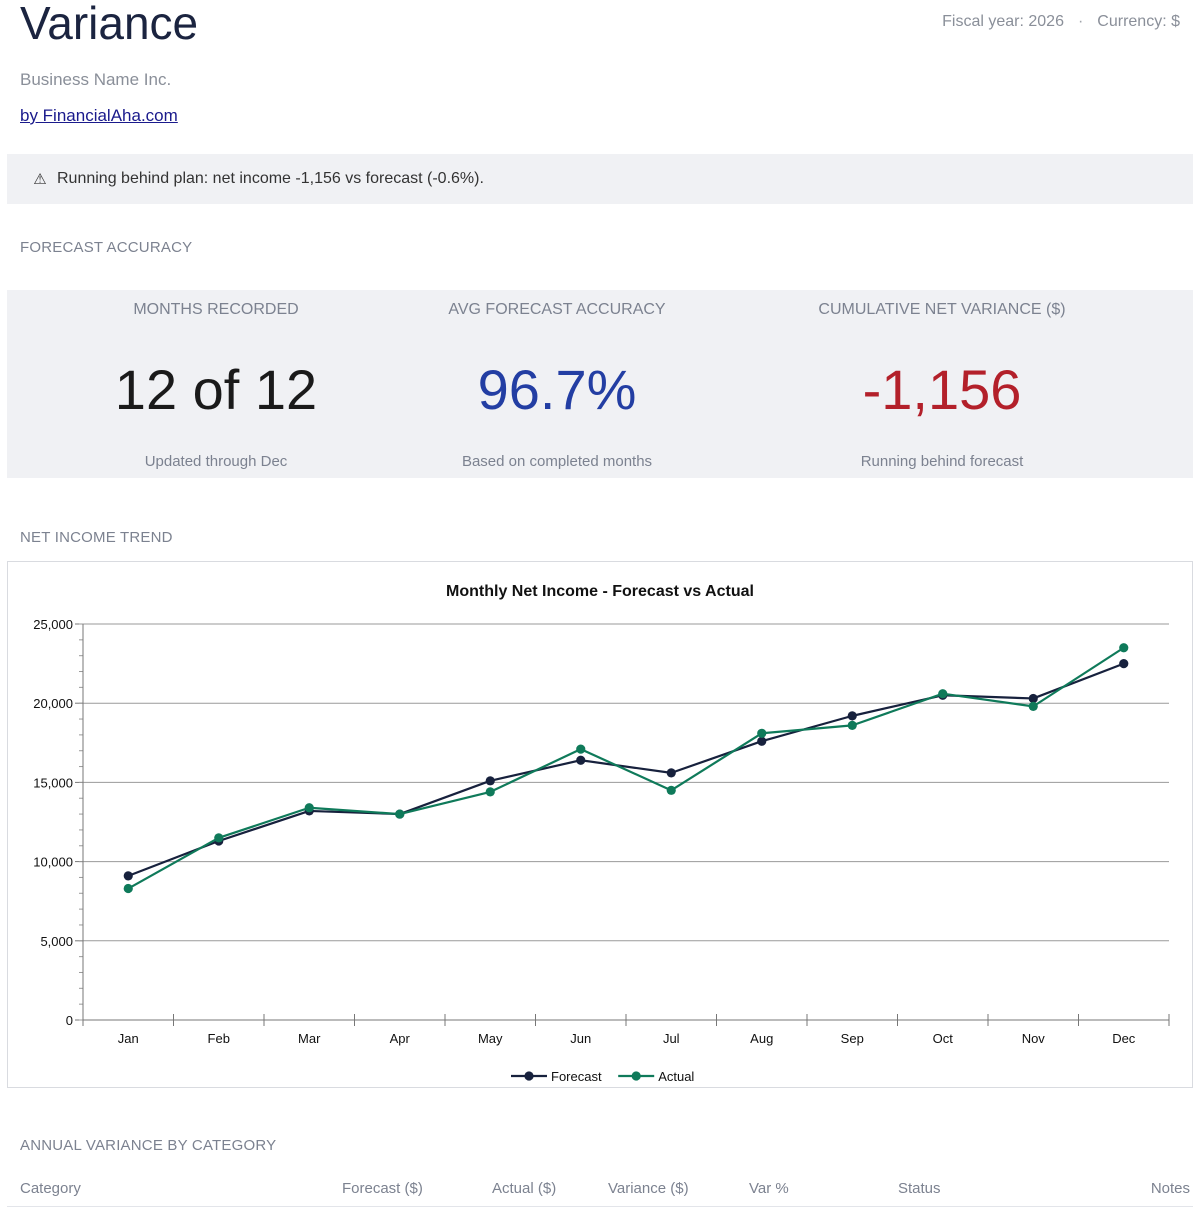 The height and width of the screenshot is (1214, 1200). I want to click on chart-title: Monthly Net Income - Forecast vs Actual, so click(600, 591).